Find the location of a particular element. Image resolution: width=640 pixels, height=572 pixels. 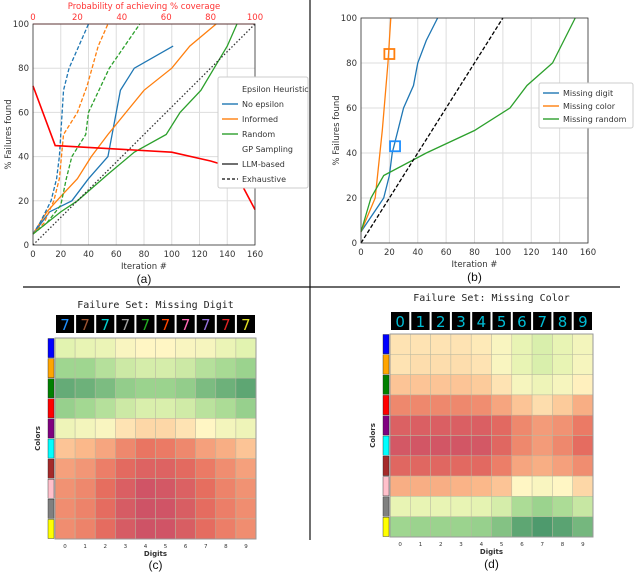

series-line-informed is located at coordinates (124, 129).